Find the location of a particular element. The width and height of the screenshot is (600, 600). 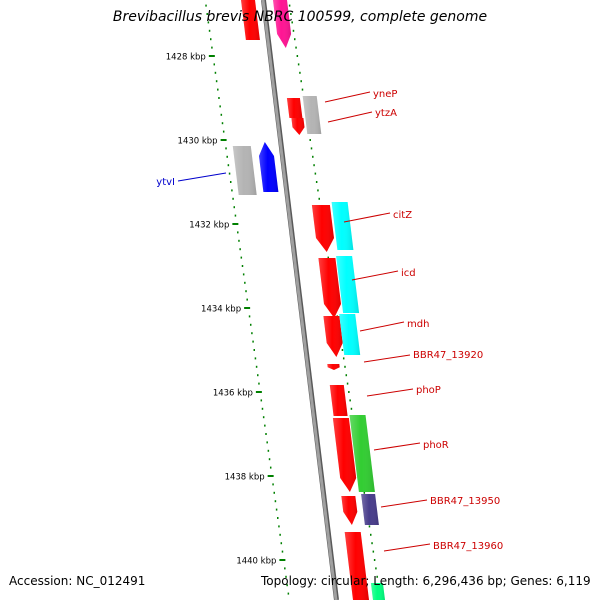

gene-label: yneP is located at coordinates (385, 94).